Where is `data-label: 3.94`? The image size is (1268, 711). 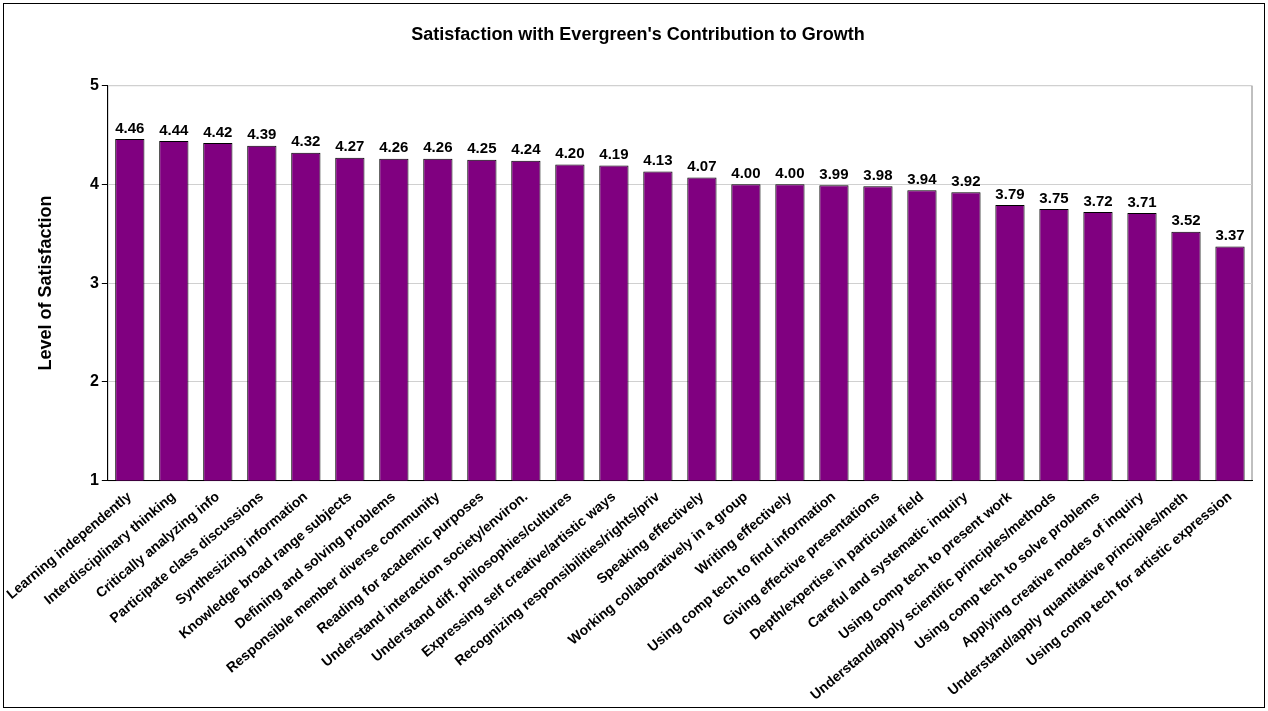
data-label: 3.94 is located at coordinates (922, 178).